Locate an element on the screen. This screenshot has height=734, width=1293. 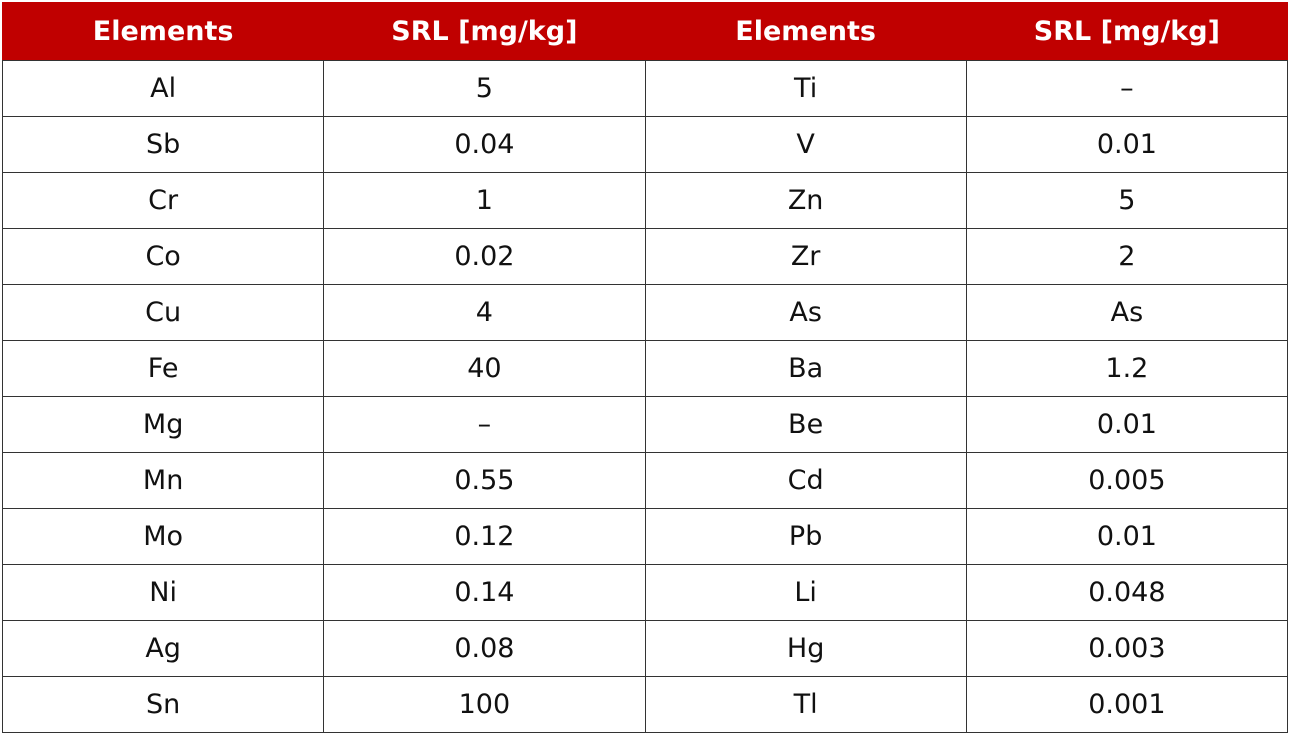
element-cell: Mn is located at coordinates (163, 480).